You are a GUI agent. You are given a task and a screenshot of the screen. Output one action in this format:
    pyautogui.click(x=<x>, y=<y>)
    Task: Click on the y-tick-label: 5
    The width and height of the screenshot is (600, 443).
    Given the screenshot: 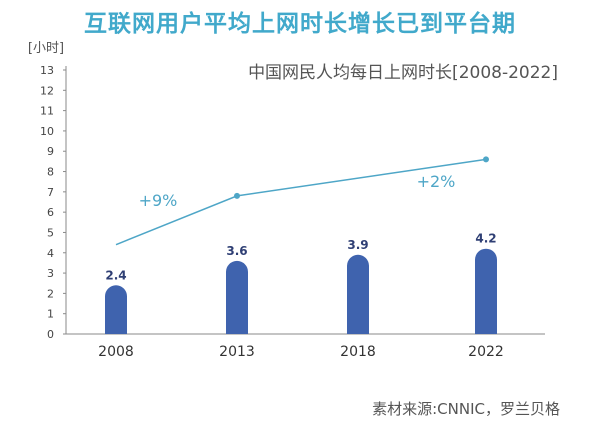 What is the action you would take?
    pyautogui.click(x=50, y=232)
    